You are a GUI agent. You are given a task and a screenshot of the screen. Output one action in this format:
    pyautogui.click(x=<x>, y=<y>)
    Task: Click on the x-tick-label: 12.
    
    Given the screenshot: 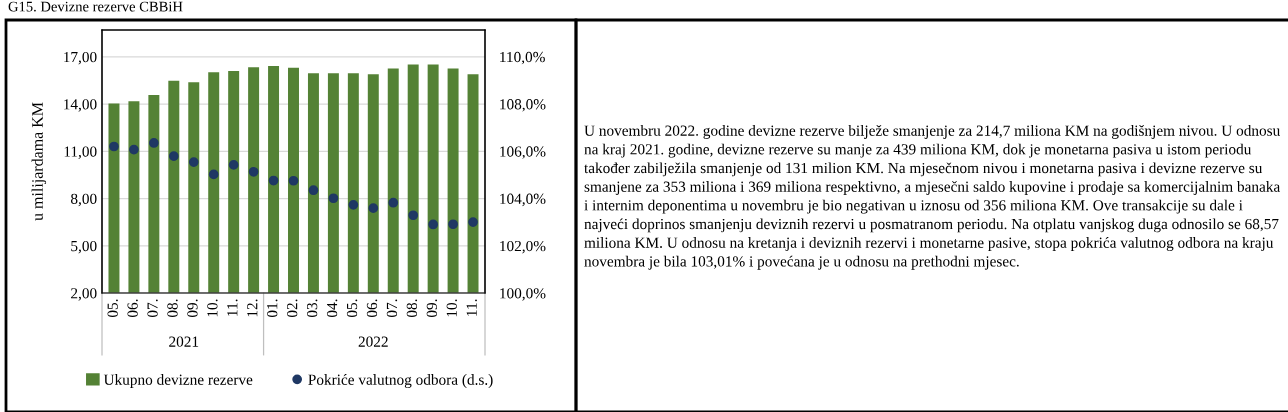 What is the action you would take?
    pyautogui.click(x=252, y=308)
    